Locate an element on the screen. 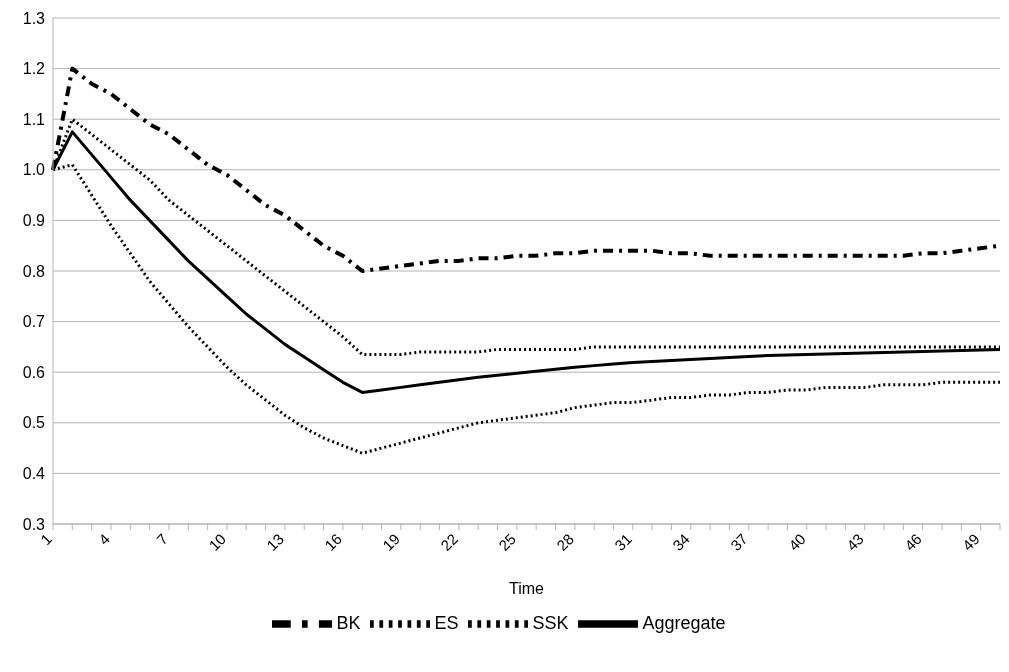 The image size is (1009, 672). x-tick-label: 31 is located at coordinates (623, 542).